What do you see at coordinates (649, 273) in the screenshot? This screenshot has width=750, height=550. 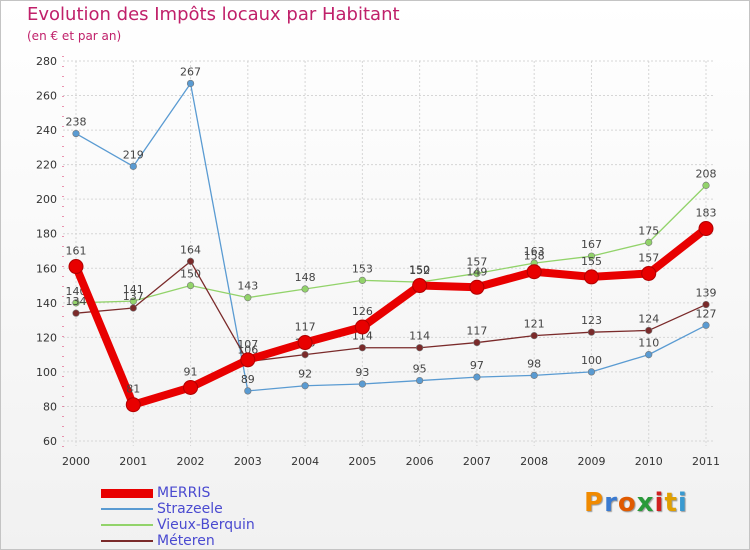 I see `point-merris-2010` at bounding box center [649, 273].